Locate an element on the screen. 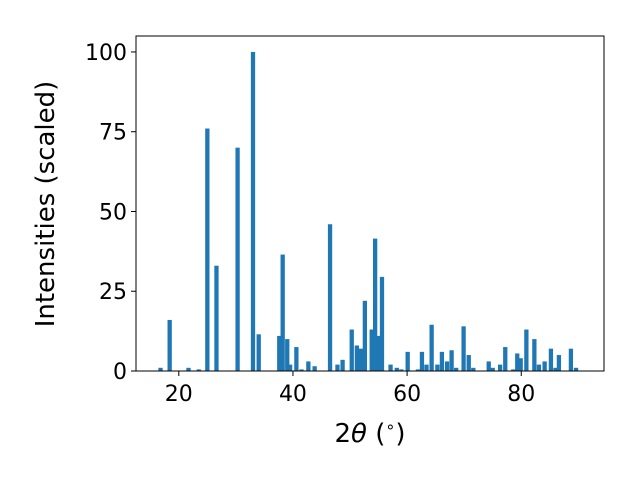  y-axis-label: Intensities (scaled) is located at coordinates (46, 204).